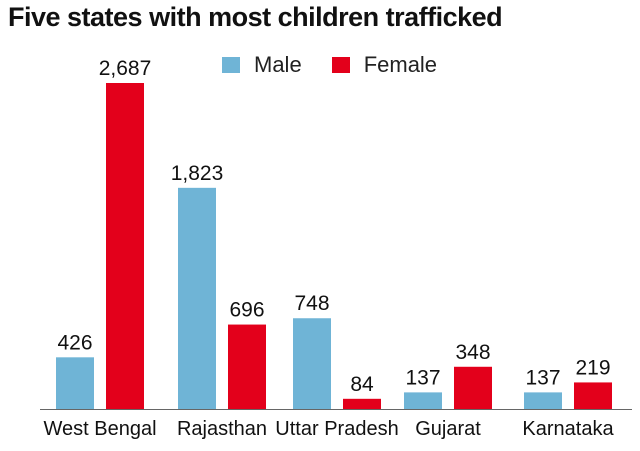 This screenshot has height=451, width=640. Describe the element at coordinates (125, 68) in the screenshot. I see `data-label-female-west-bengal: 2,687` at that location.